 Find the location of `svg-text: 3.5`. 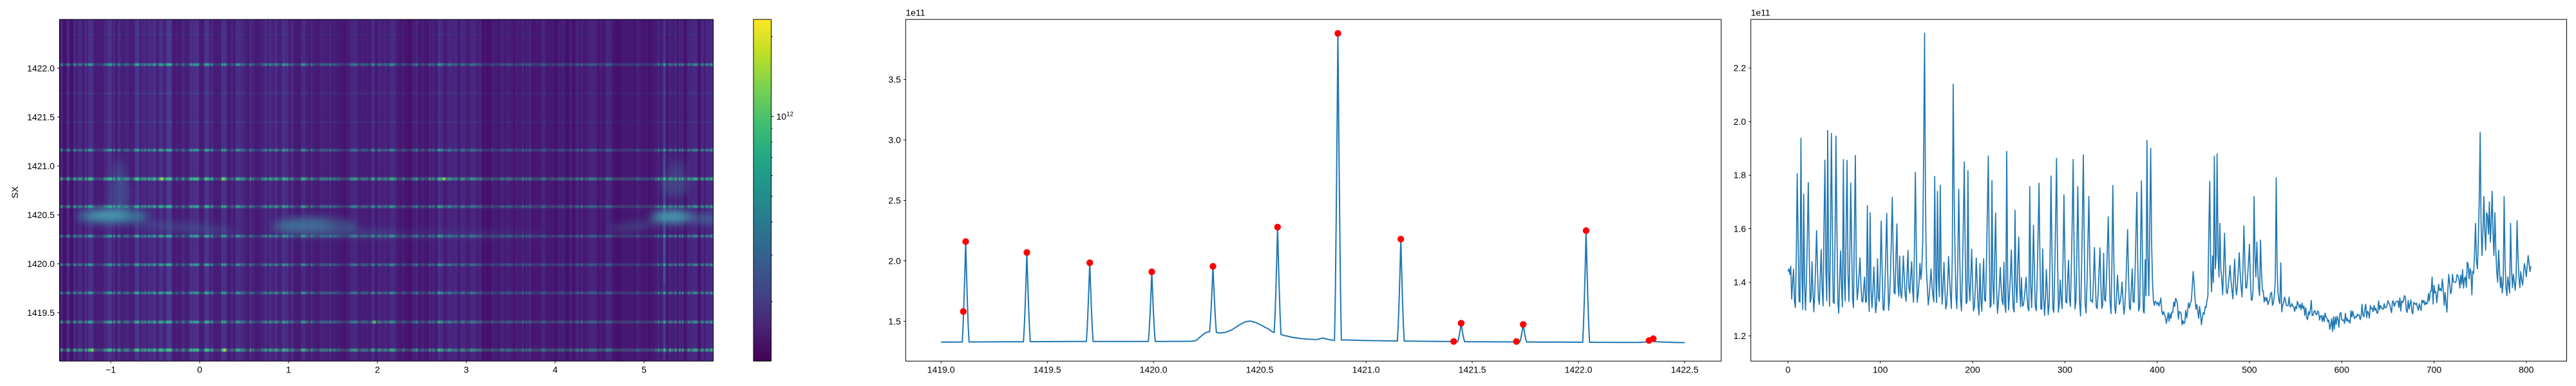

svg-text: 3.5 is located at coordinates (894, 79).